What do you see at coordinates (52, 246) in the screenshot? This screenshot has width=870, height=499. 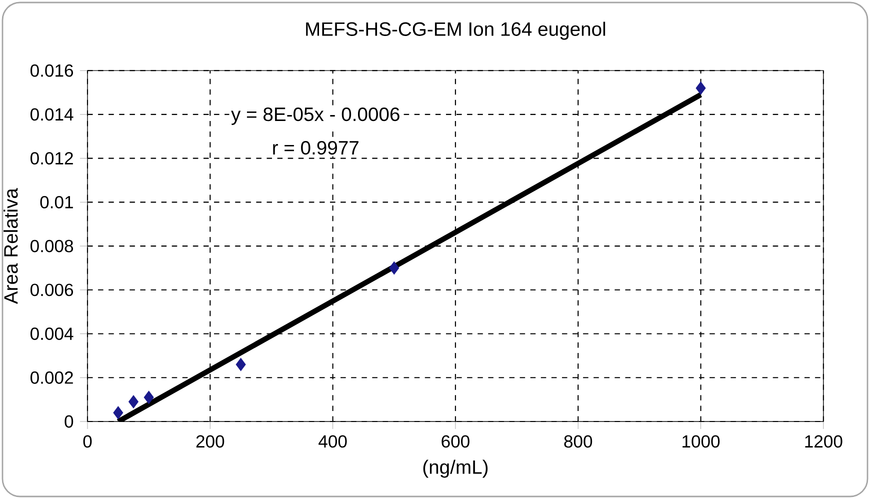 I see `y-tick-label: 0.008` at bounding box center [52, 246].